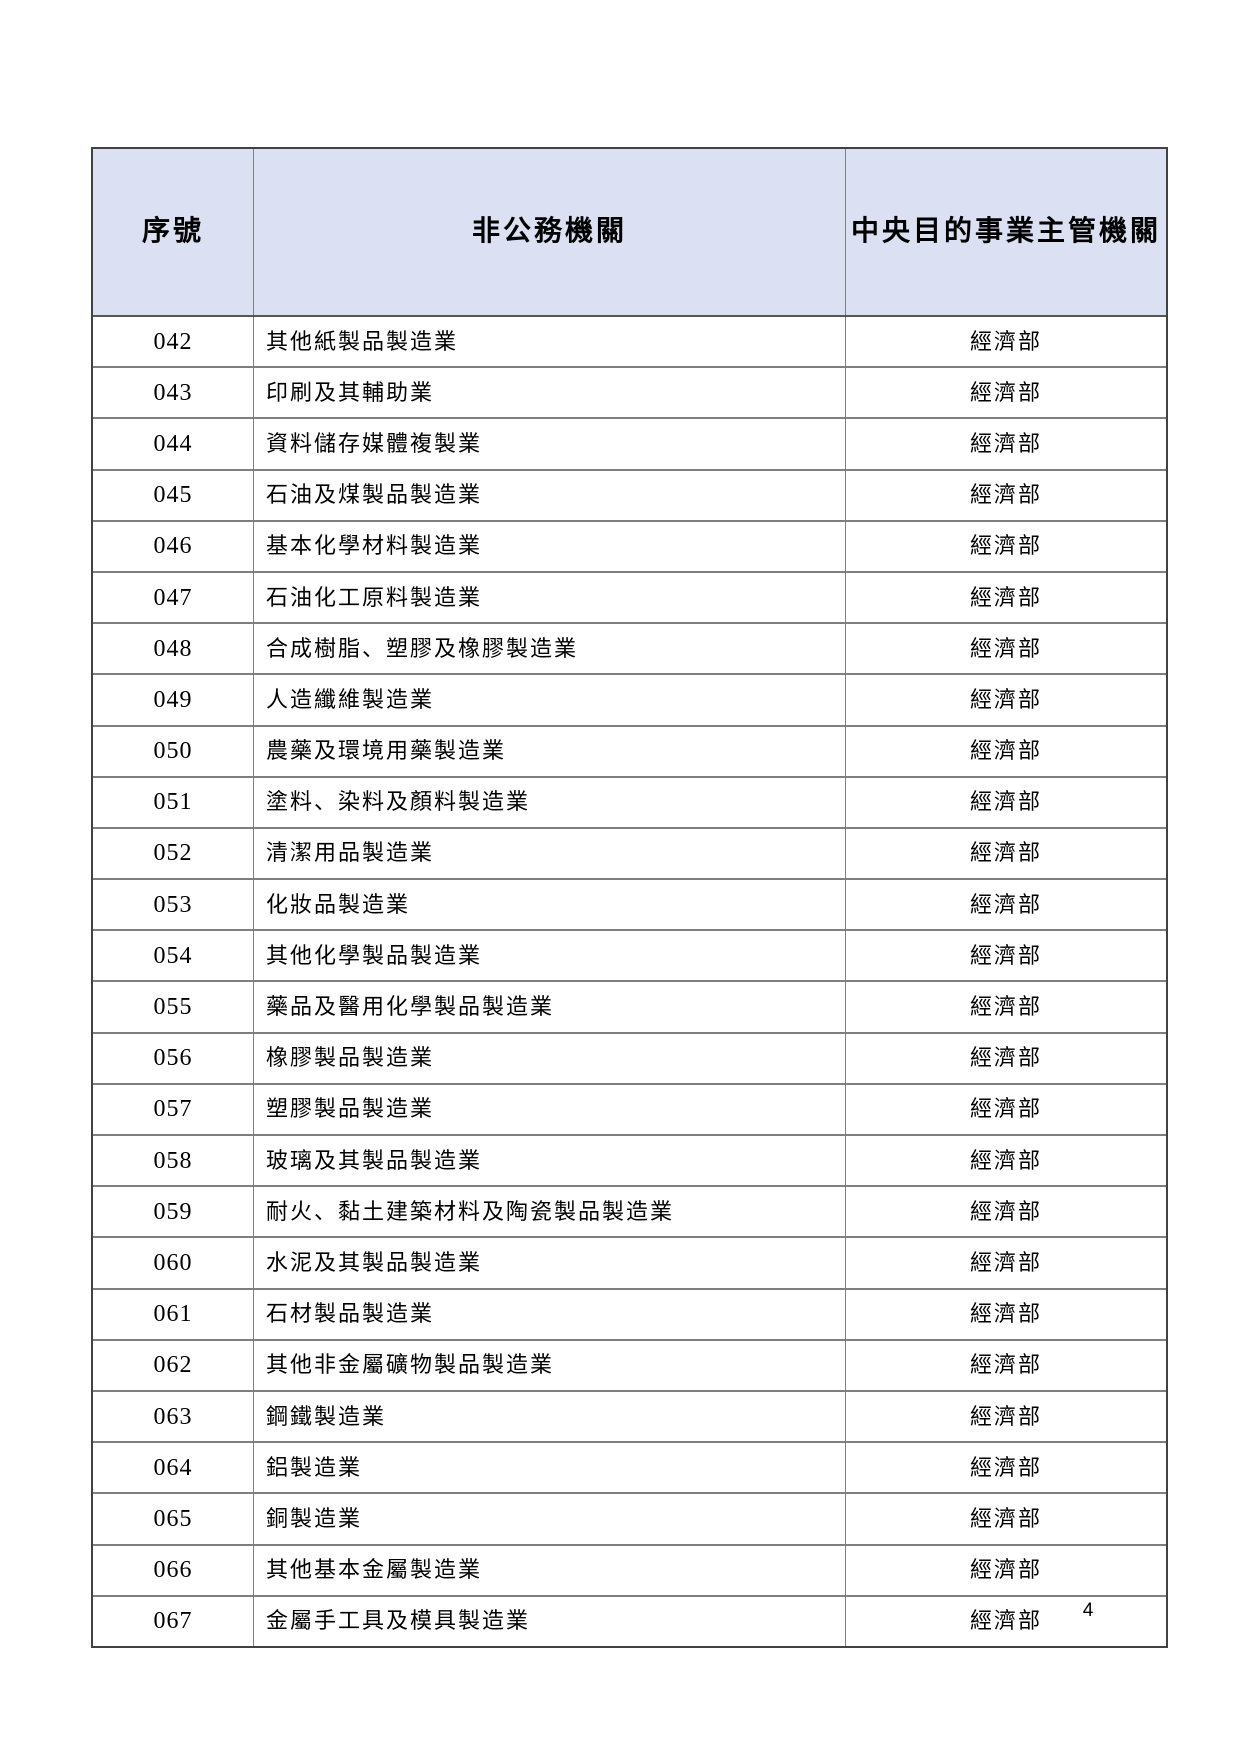 The width and height of the screenshot is (1241, 1755). I want to click on cell-non-government-agency: 塗料、染料及顏料製造業, so click(549, 802).